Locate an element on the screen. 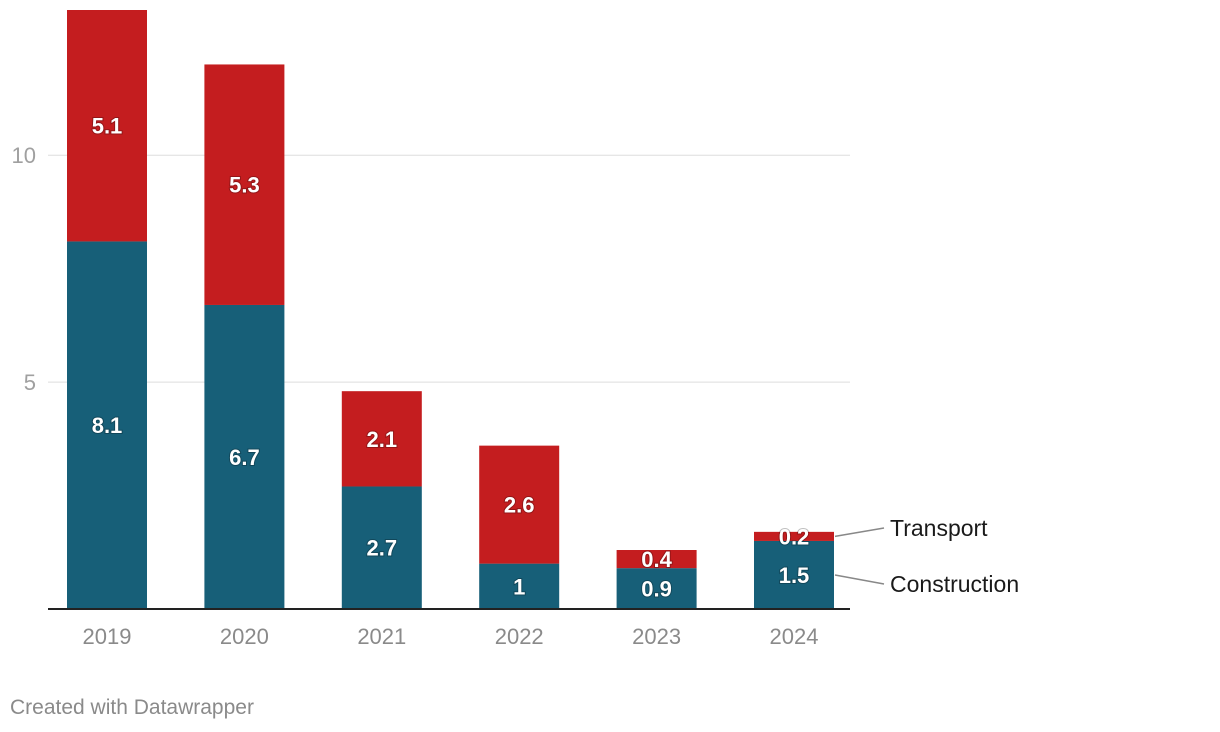  value-label-transport-2022: 2.6 is located at coordinates (519, 505).